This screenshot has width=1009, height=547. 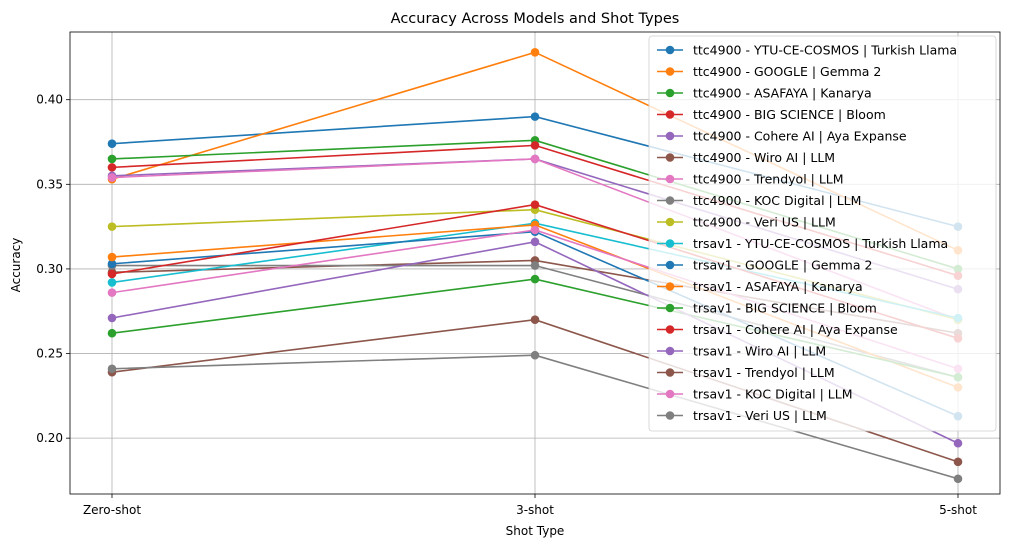 I want to click on legend-label: trsav1 - Wiro AI | LLM, so click(x=759, y=351).